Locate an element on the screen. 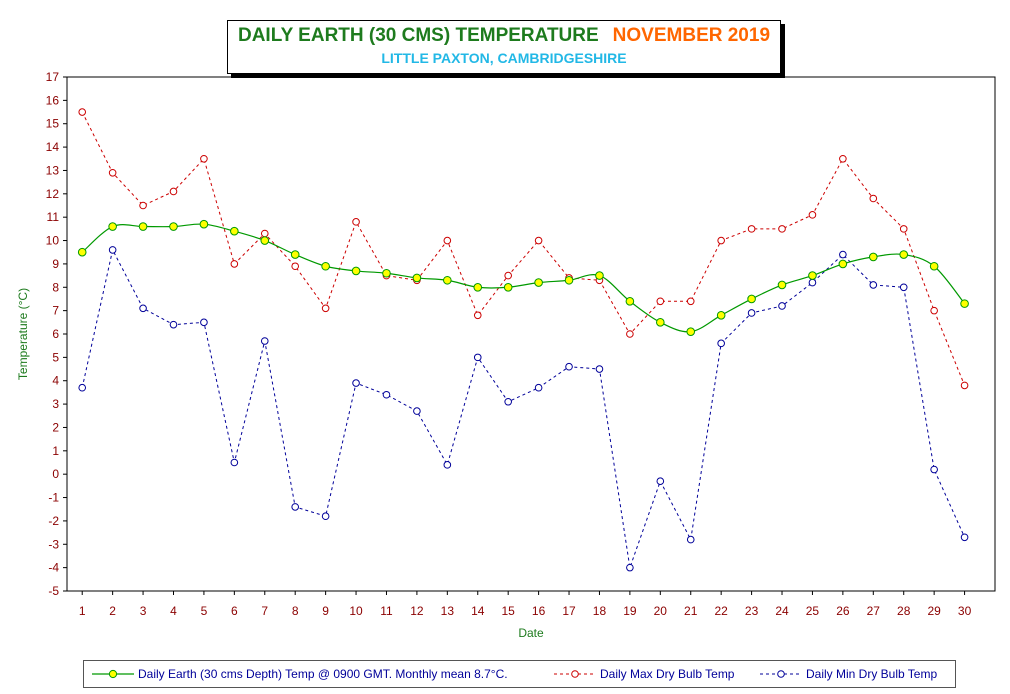 The image size is (1010, 694). legend-item-max: Daily Max Dry Bulb Temp is located at coordinates (644, 674).